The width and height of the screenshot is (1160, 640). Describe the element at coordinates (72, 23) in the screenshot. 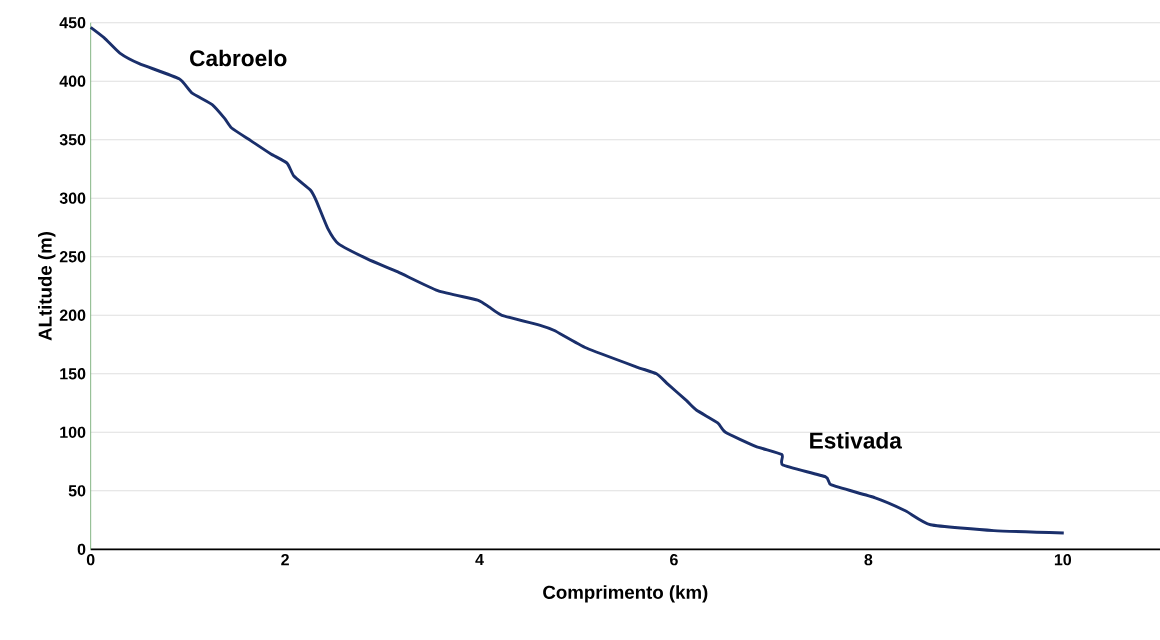

I see `y-tick-label: 450` at that location.